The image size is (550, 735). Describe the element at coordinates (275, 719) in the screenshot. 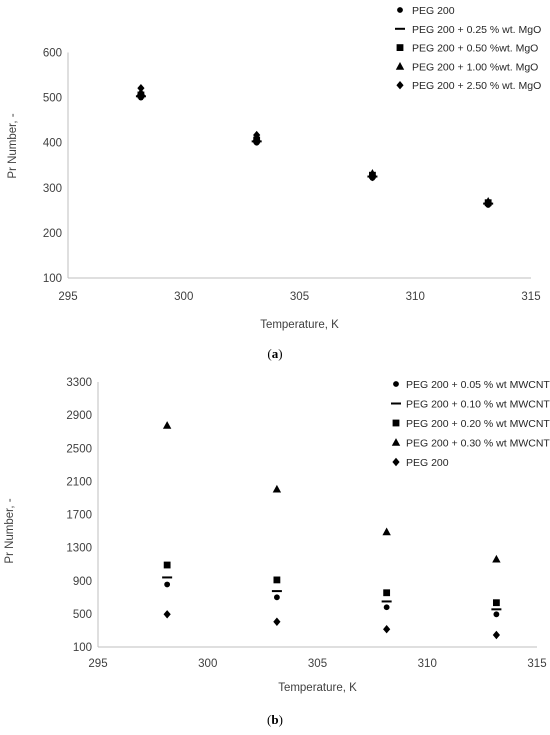

I see `chart-b-caption: (b)` at that location.